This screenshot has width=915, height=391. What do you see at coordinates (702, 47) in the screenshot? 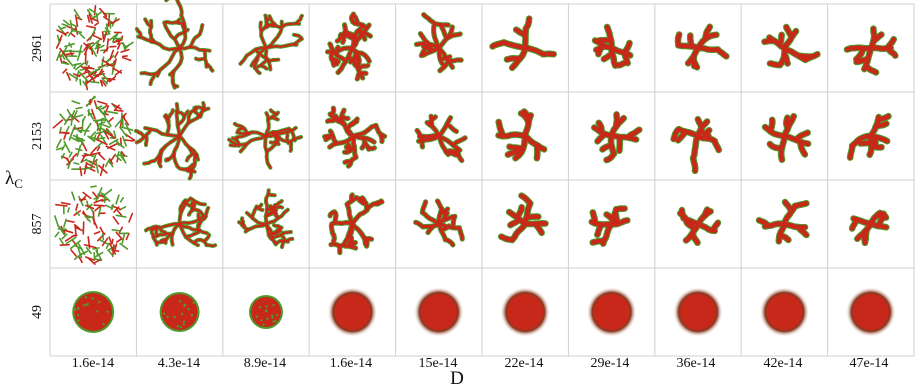
I see `cell-r1-c8` at bounding box center [702, 47].